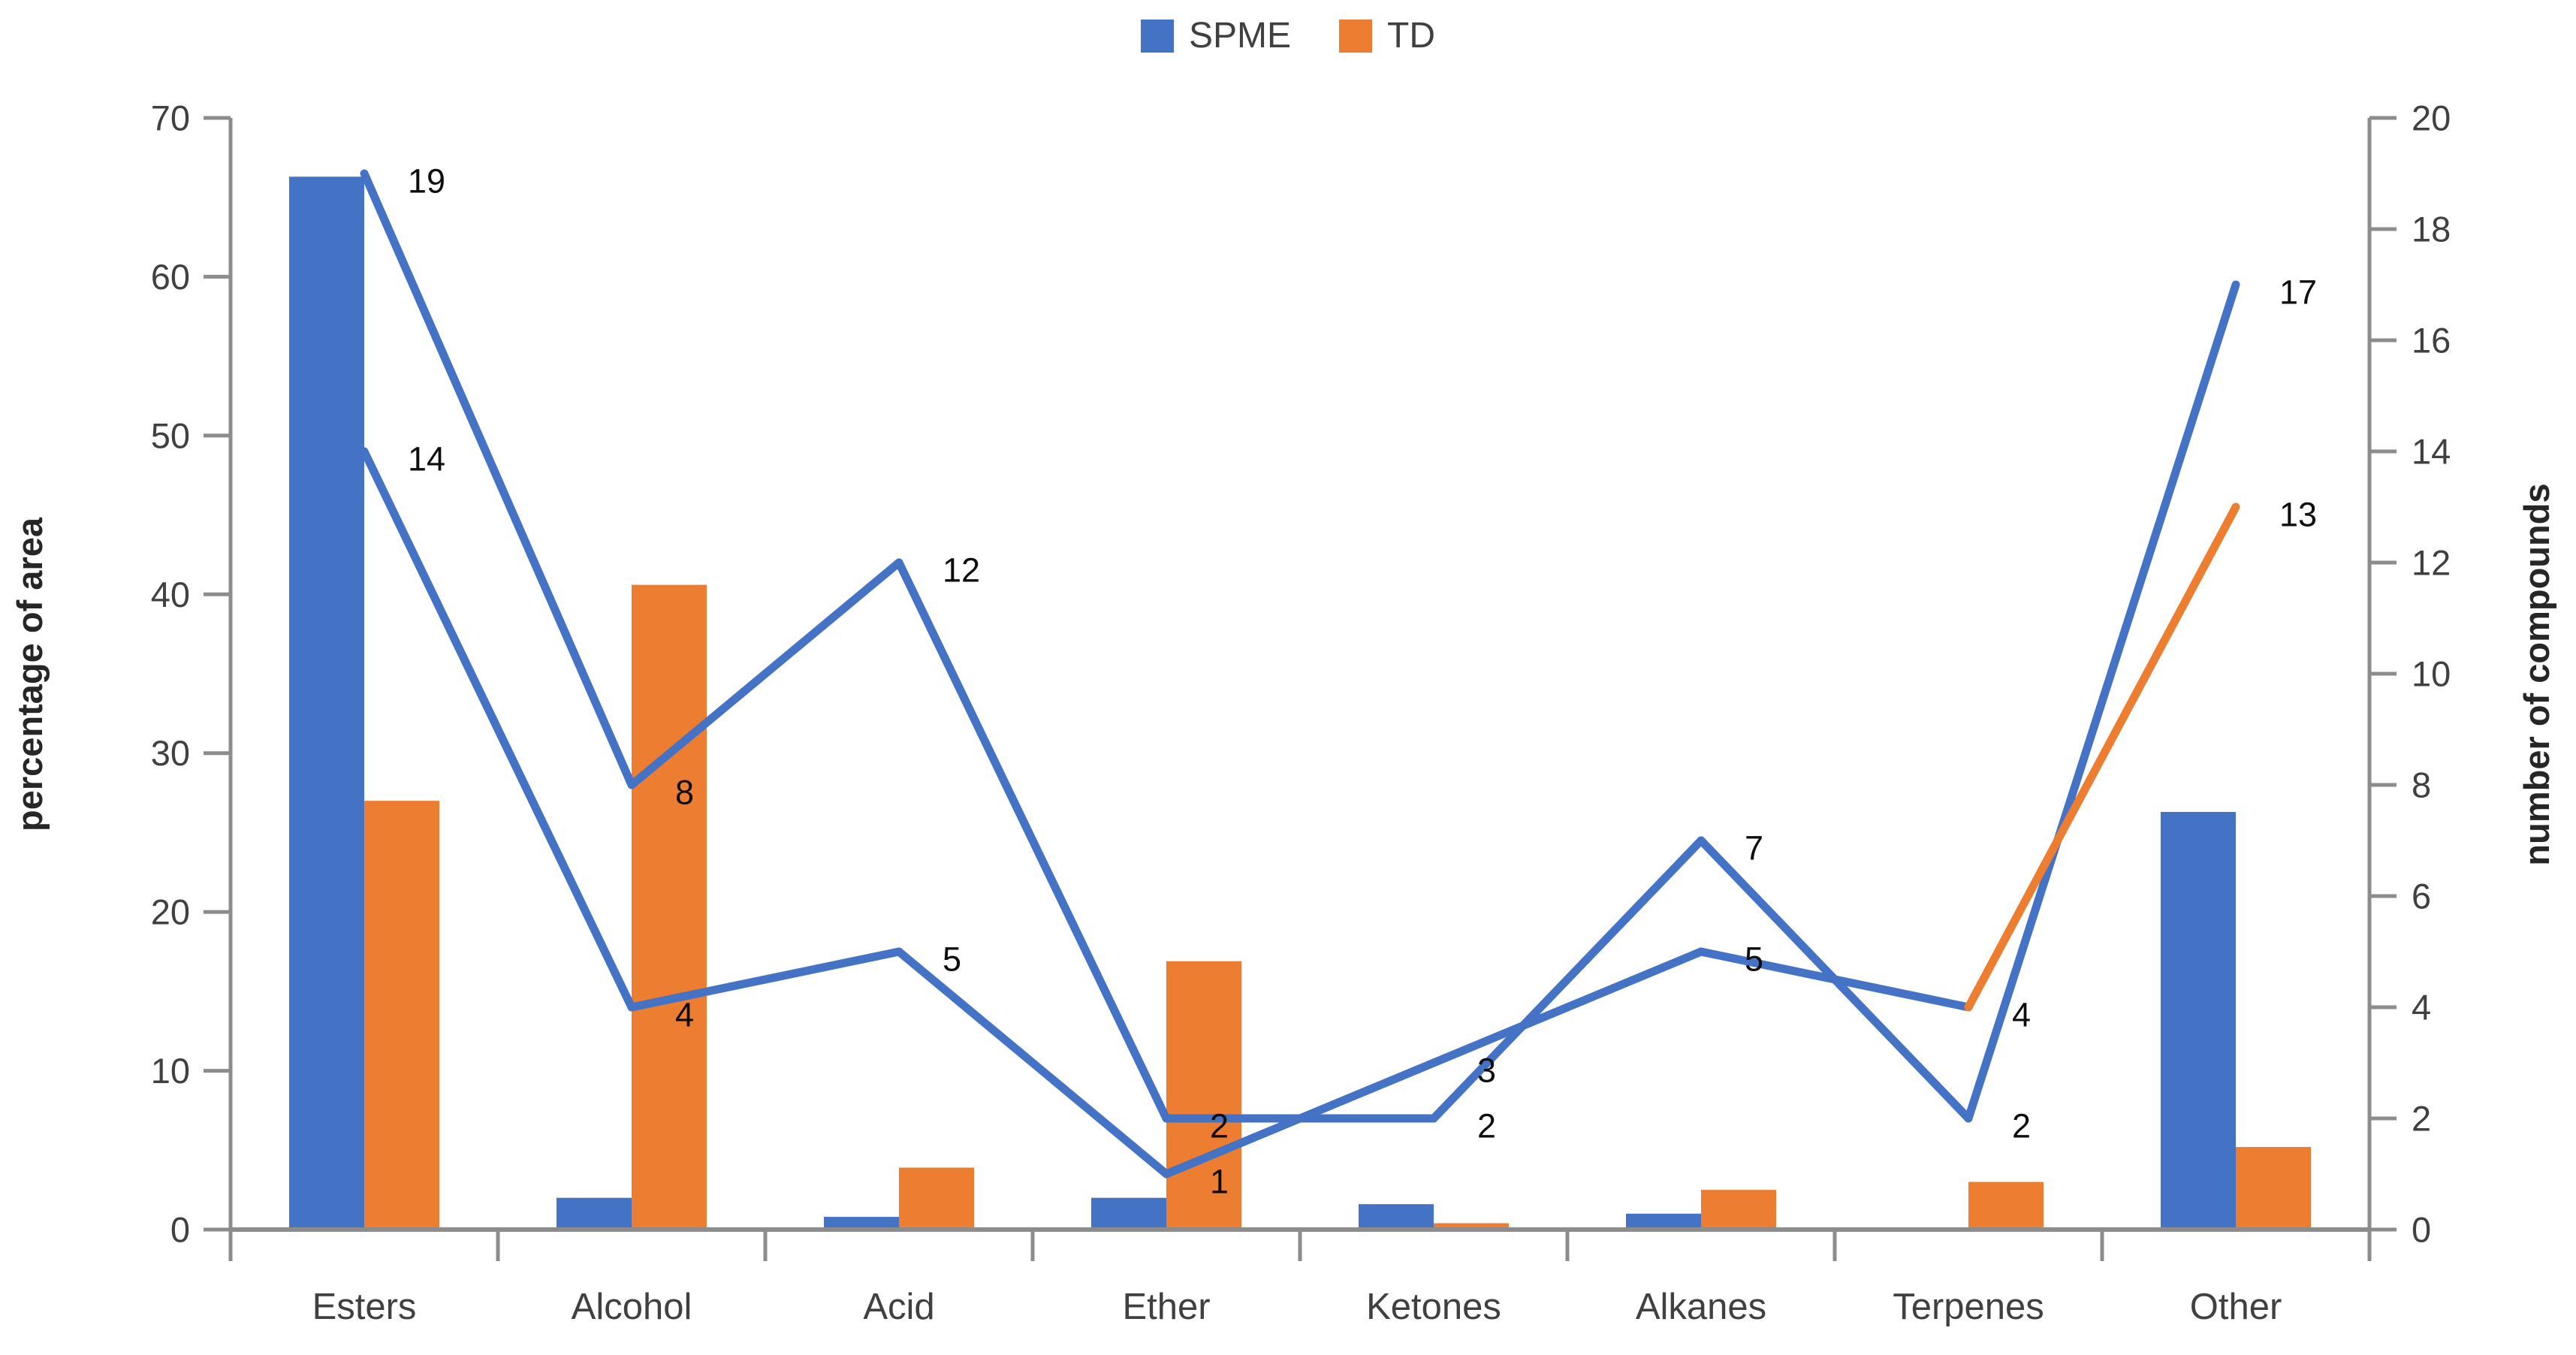  Describe the element at coordinates (861, 1223) in the screenshot. I see `bar-spme-acid` at that location.